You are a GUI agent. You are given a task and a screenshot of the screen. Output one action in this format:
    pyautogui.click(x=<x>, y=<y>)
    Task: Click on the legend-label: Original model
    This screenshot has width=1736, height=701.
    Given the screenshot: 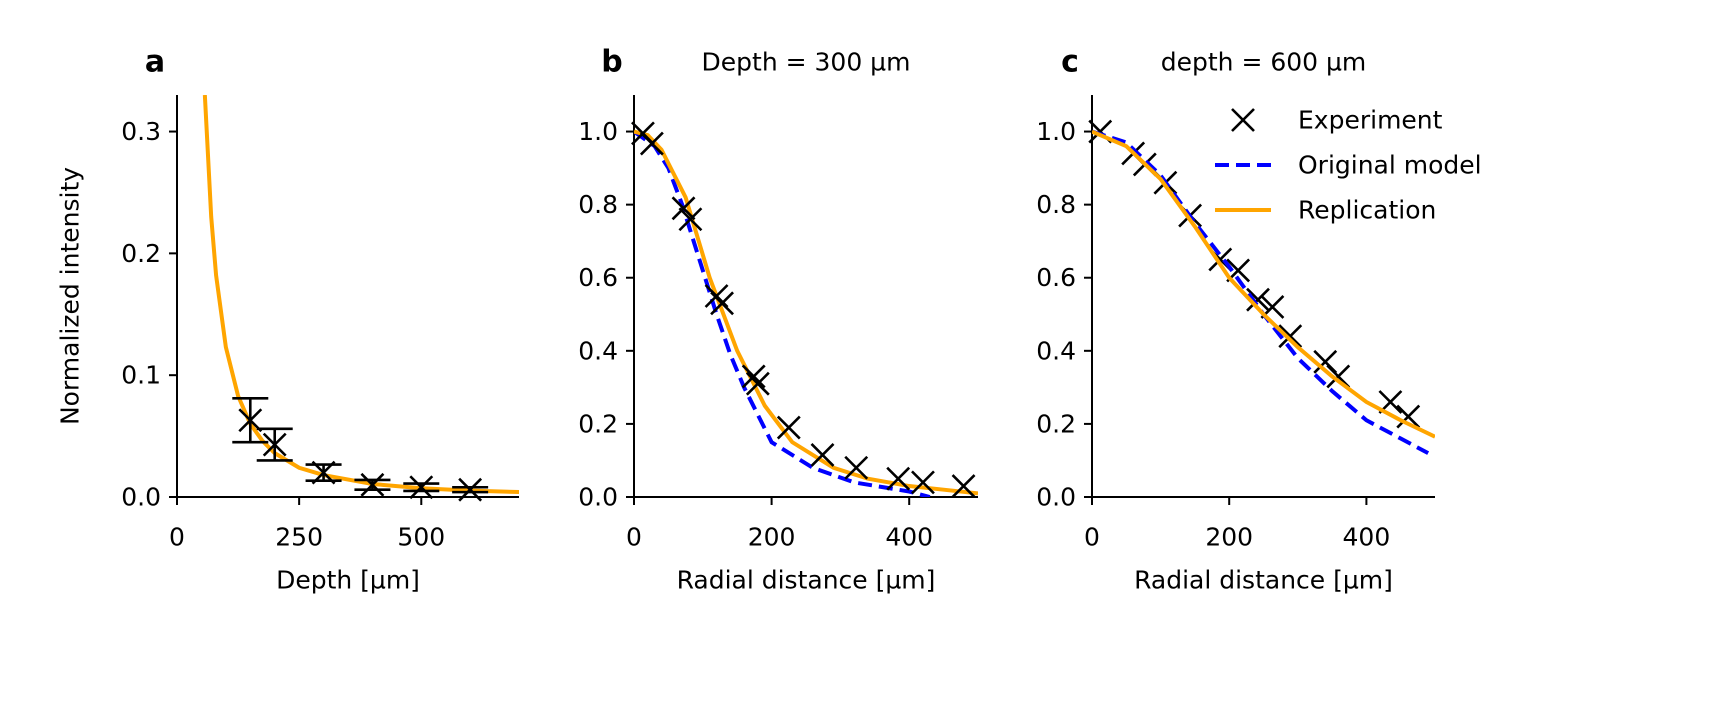 What is the action you would take?
    pyautogui.click(x=1390, y=165)
    